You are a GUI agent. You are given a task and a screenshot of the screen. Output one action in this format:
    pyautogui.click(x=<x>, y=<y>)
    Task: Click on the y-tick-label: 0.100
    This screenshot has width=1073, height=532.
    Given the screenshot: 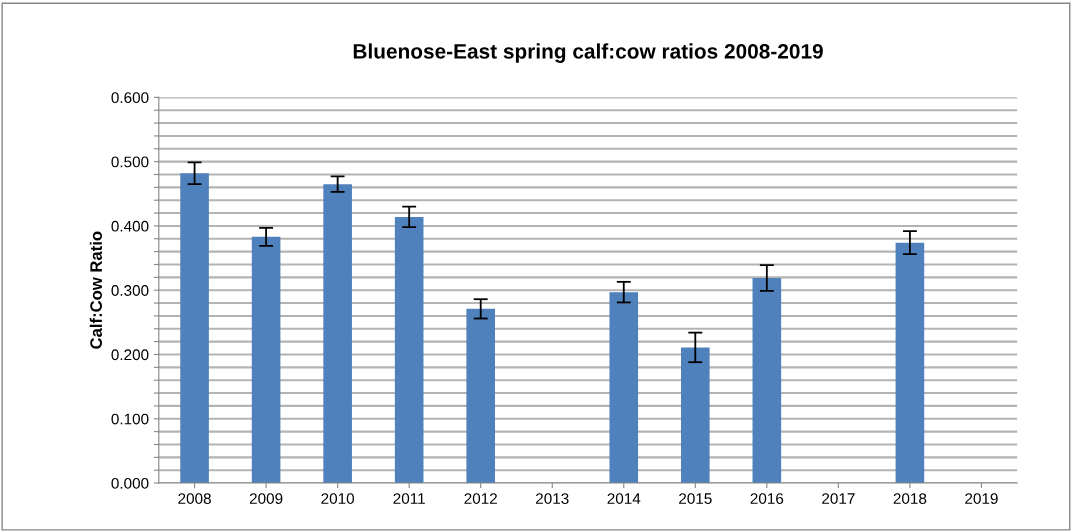 What is the action you would take?
    pyautogui.click(x=130, y=419)
    